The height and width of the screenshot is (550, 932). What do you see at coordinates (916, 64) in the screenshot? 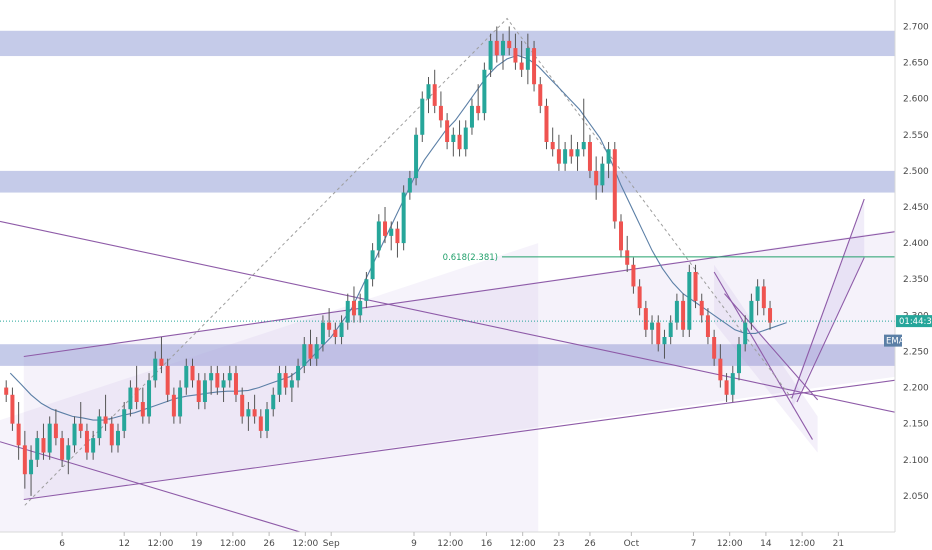
I see `price-tick-label: 2.650` at bounding box center [916, 64].